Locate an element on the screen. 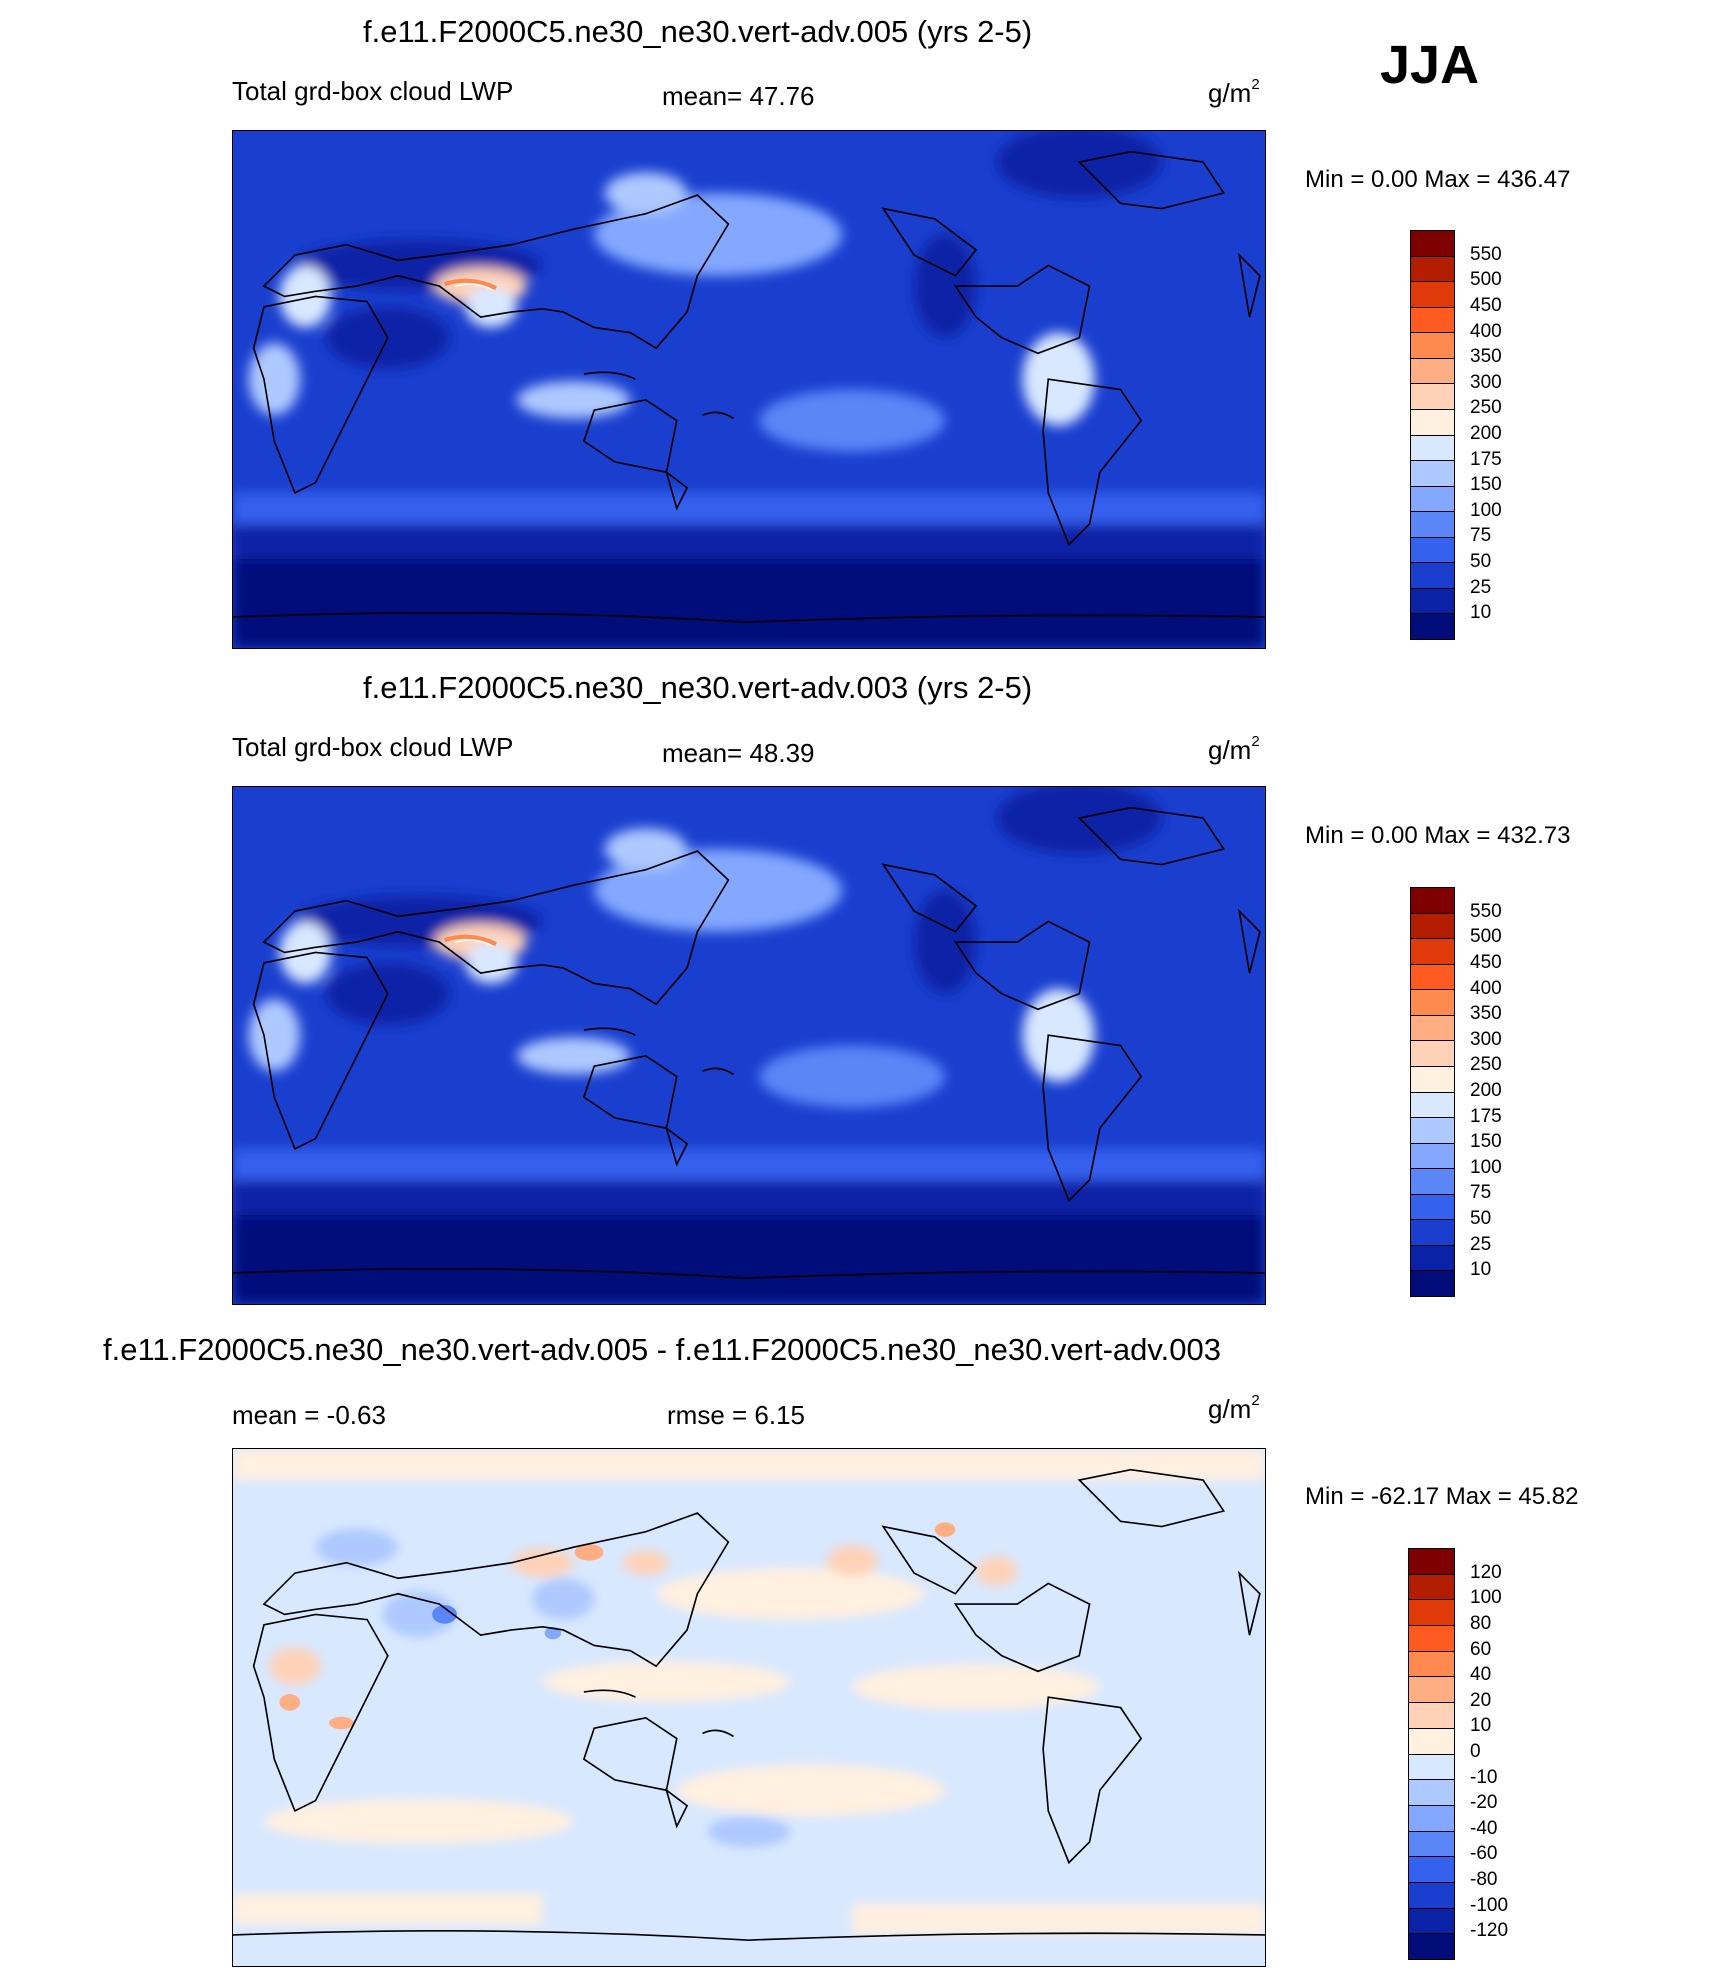  colorbar-label: 20 is located at coordinates (1481, 1700).